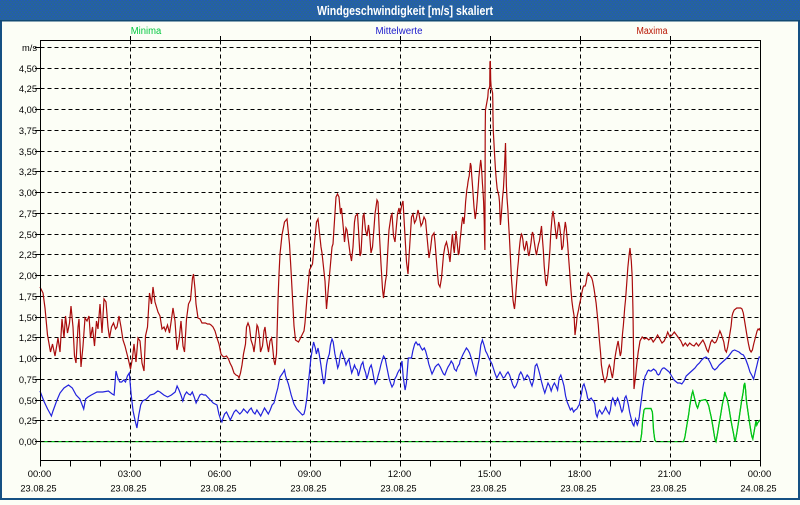  Describe the element at coordinates (28, 214) in the screenshot. I see `svg-text: 2,75` at that location.